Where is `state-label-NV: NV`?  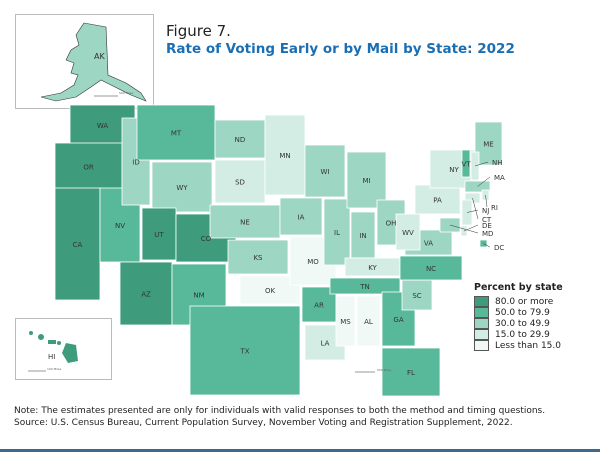
state-label-NV: NV is located at coordinates (120, 226).